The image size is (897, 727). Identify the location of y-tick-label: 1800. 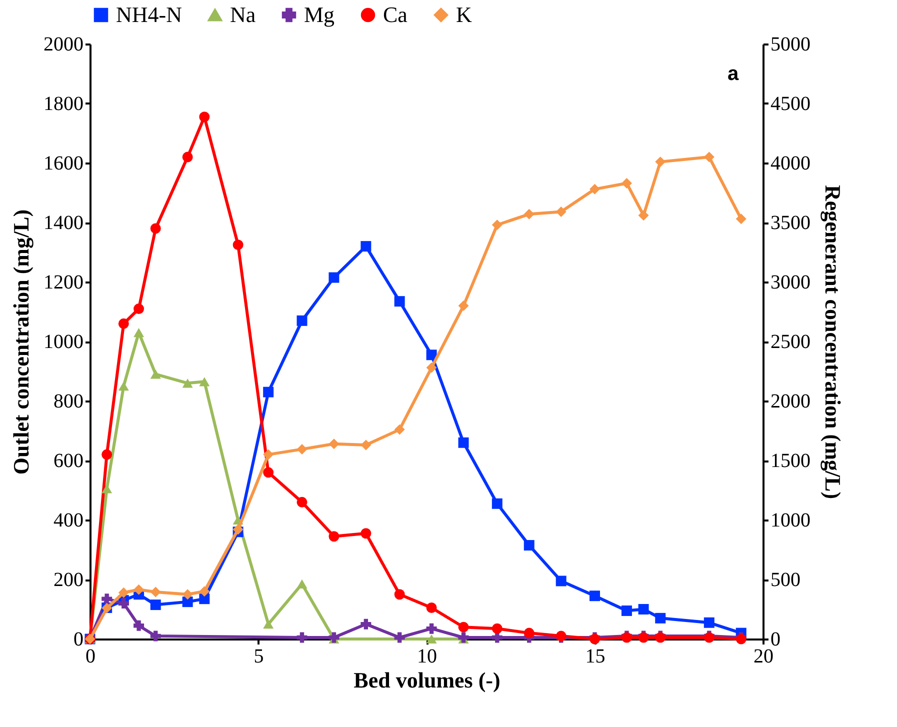
(64, 104).